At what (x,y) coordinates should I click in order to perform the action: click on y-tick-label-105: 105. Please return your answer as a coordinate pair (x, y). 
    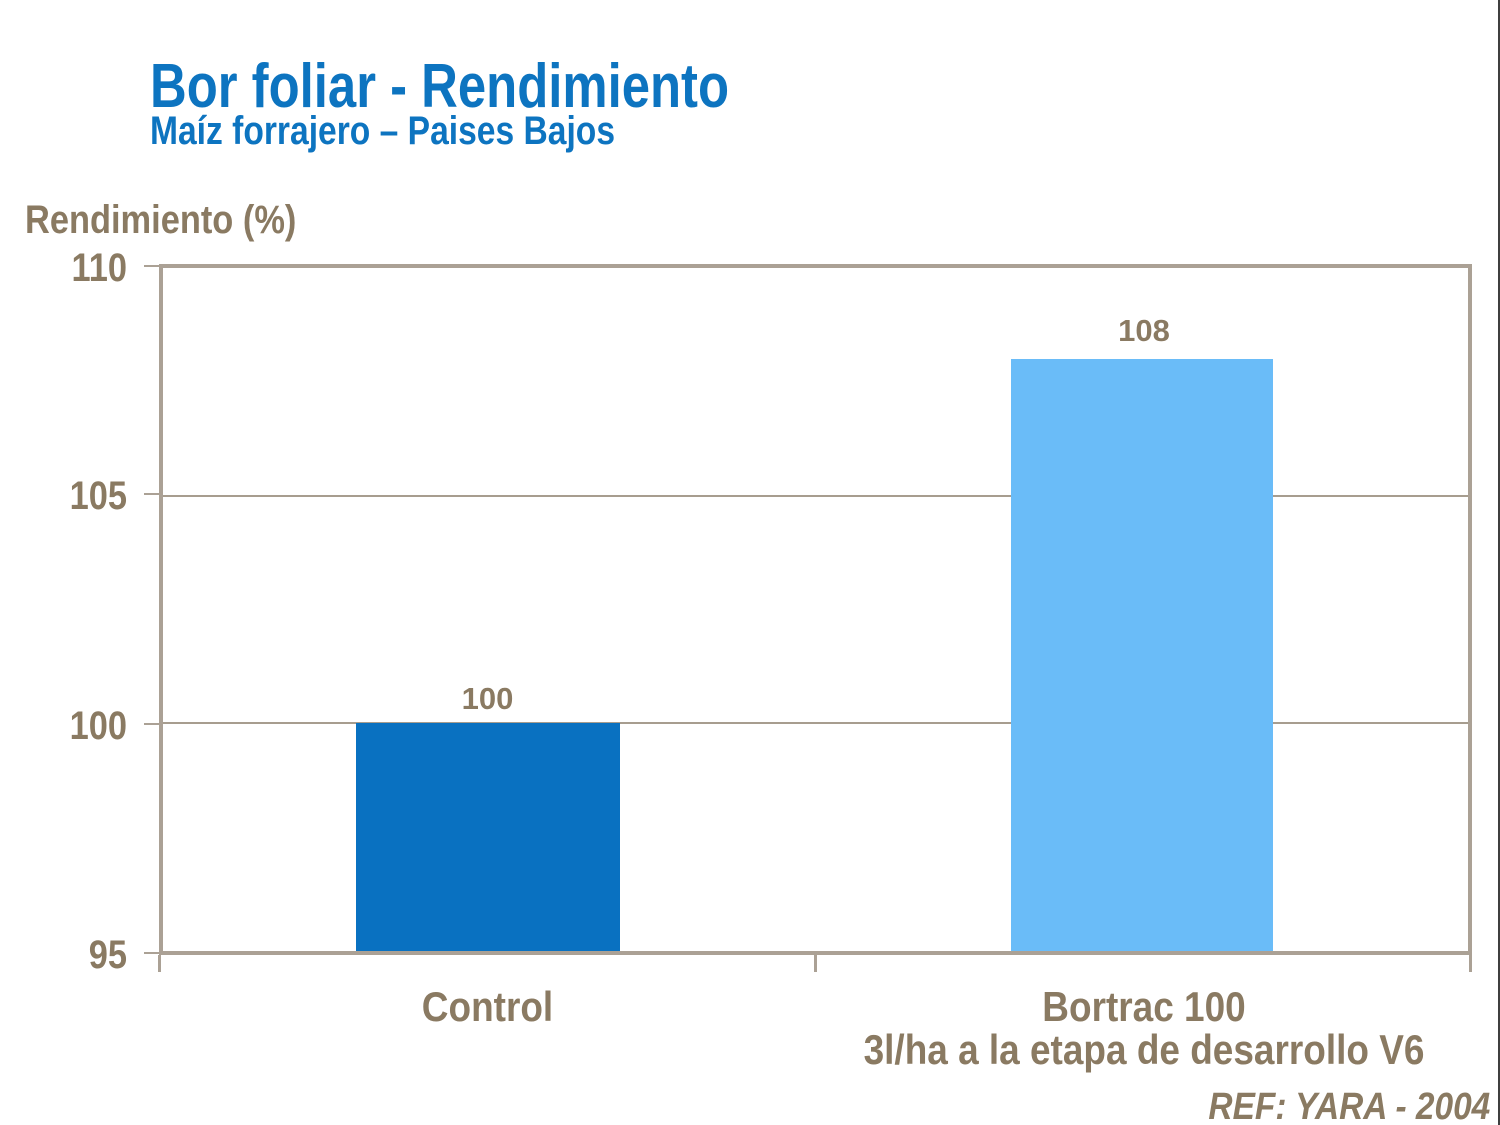
    Looking at the image, I should click on (98, 496).